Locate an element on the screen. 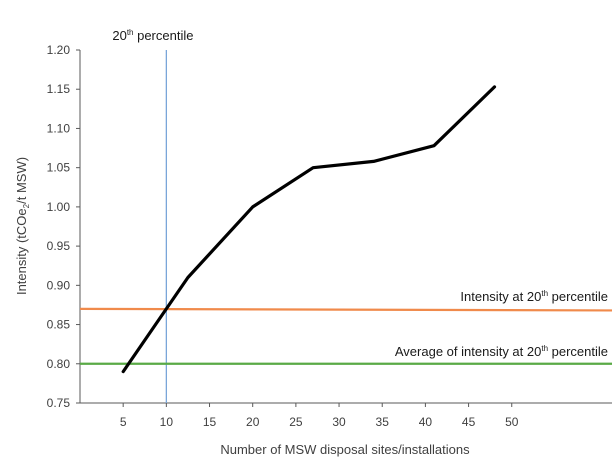 The width and height of the screenshot is (616, 461). intensity-20th-percentile-label-suffix: percentile is located at coordinates (578, 296).